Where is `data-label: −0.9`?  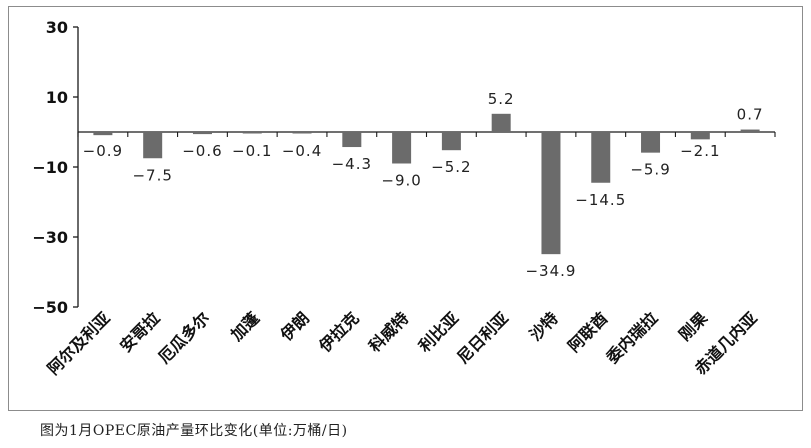 data-label: −0.9 is located at coordinates (103, 151).